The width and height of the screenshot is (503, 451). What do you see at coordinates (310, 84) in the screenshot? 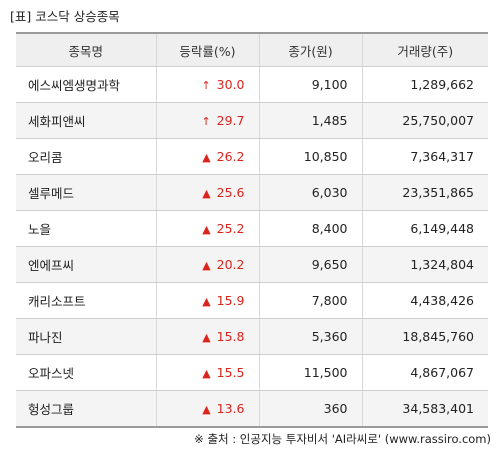
I see `closing-price: 9,100` at bounding box center [310, 84].